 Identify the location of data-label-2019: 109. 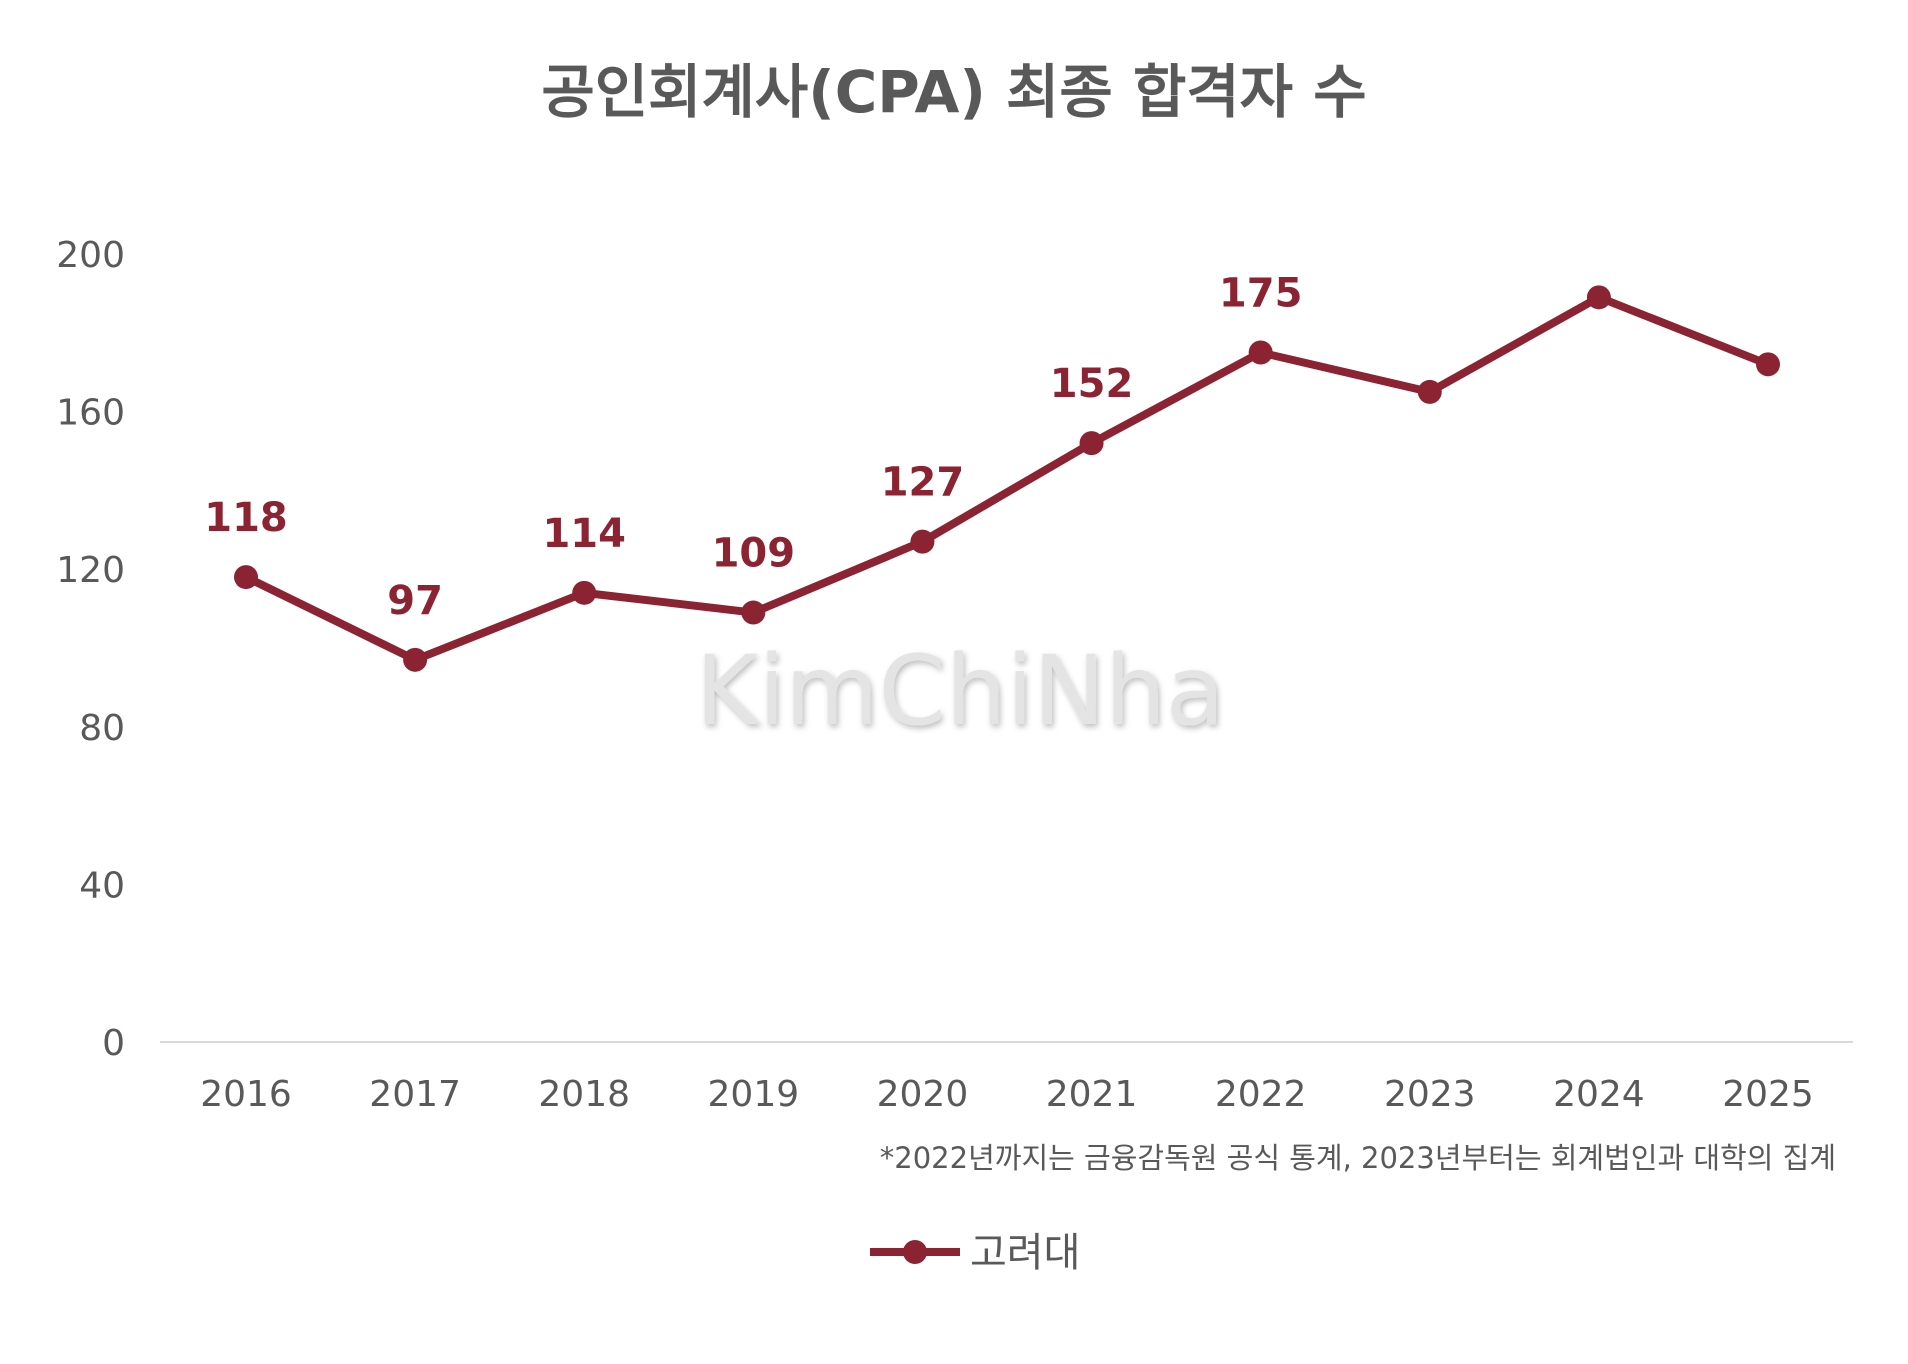
(754, 554).